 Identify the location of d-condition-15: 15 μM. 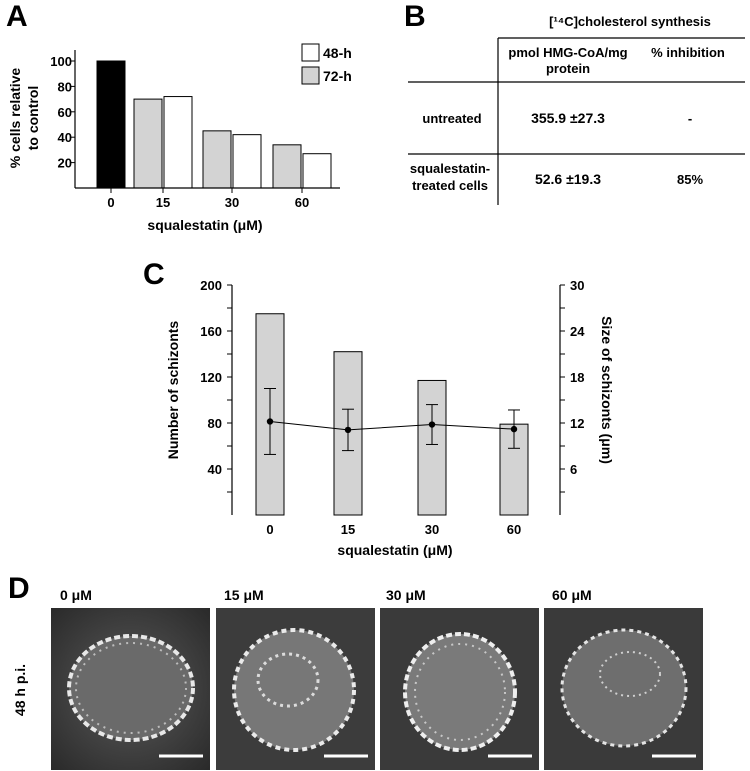
(244, 595).